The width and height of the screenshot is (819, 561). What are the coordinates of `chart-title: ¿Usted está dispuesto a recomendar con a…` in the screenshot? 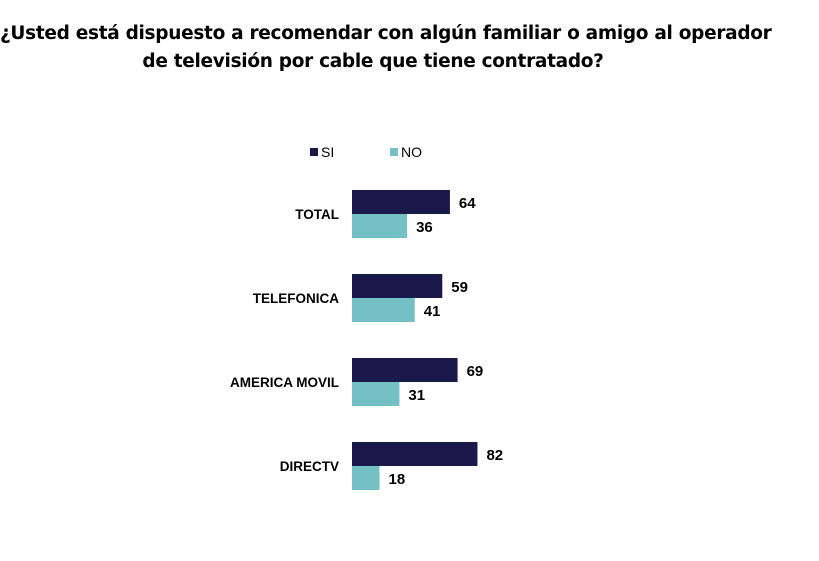 It's located at (386, 48).